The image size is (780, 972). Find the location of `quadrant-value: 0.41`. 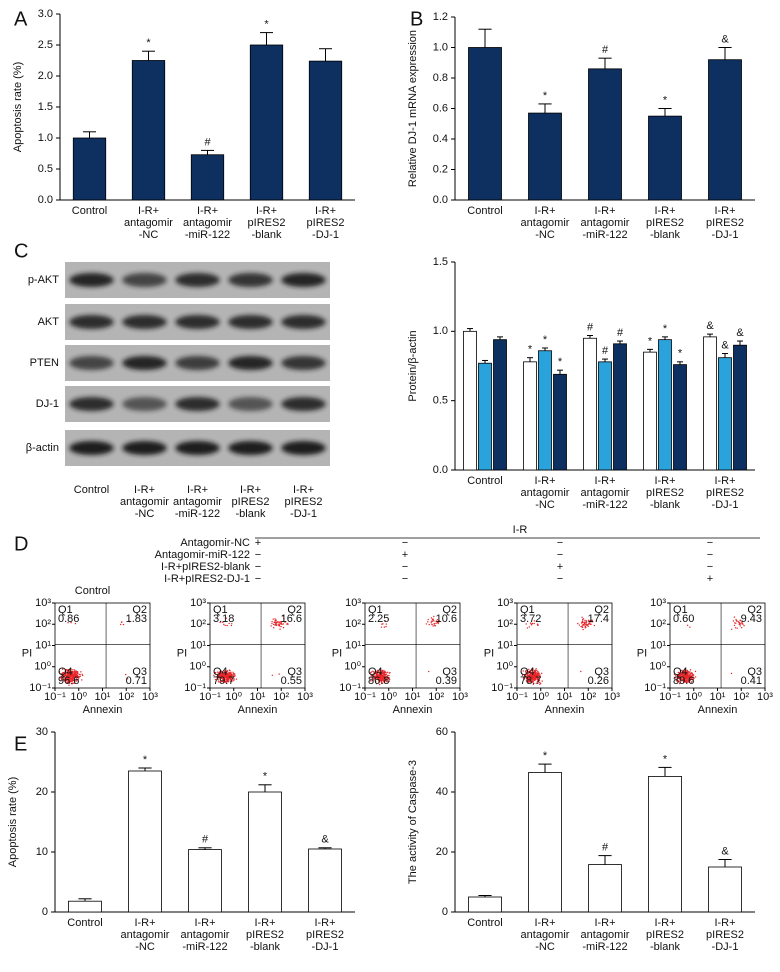

quadrant-value: 0.41 is located at coordinates (751, 681).